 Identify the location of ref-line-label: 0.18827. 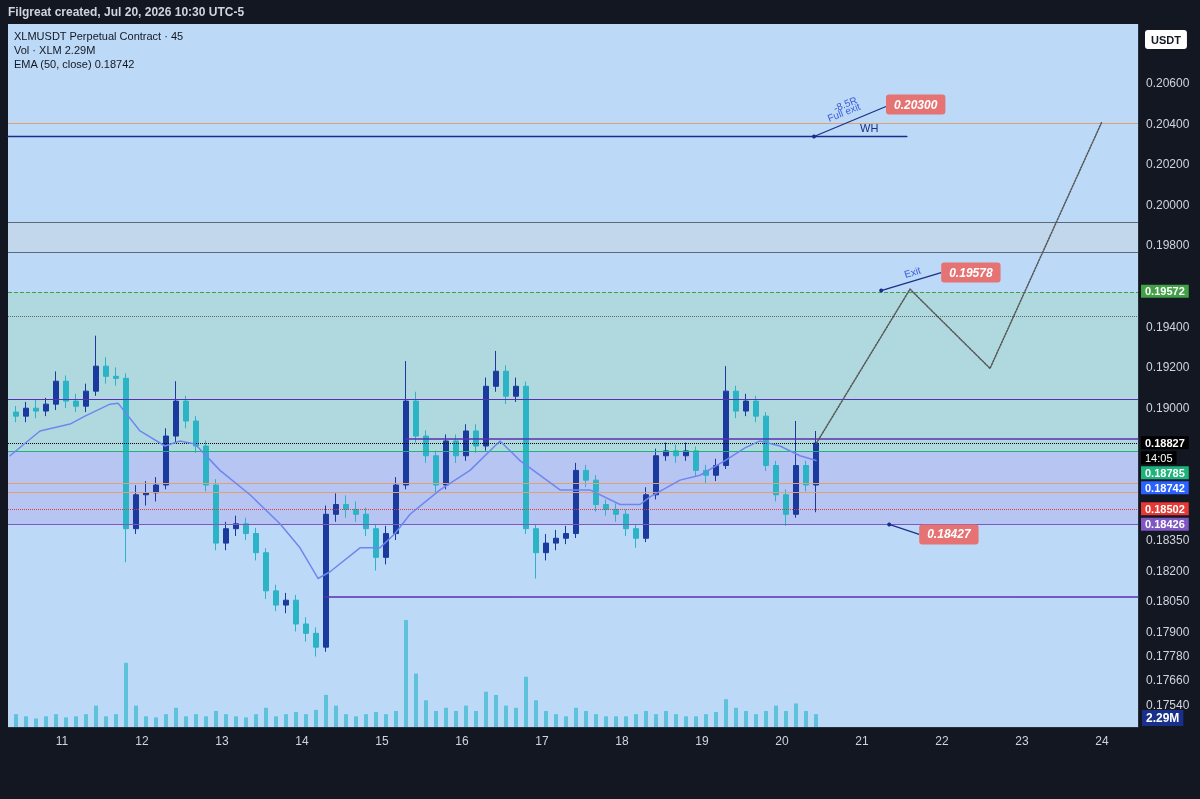
(1165, 442).